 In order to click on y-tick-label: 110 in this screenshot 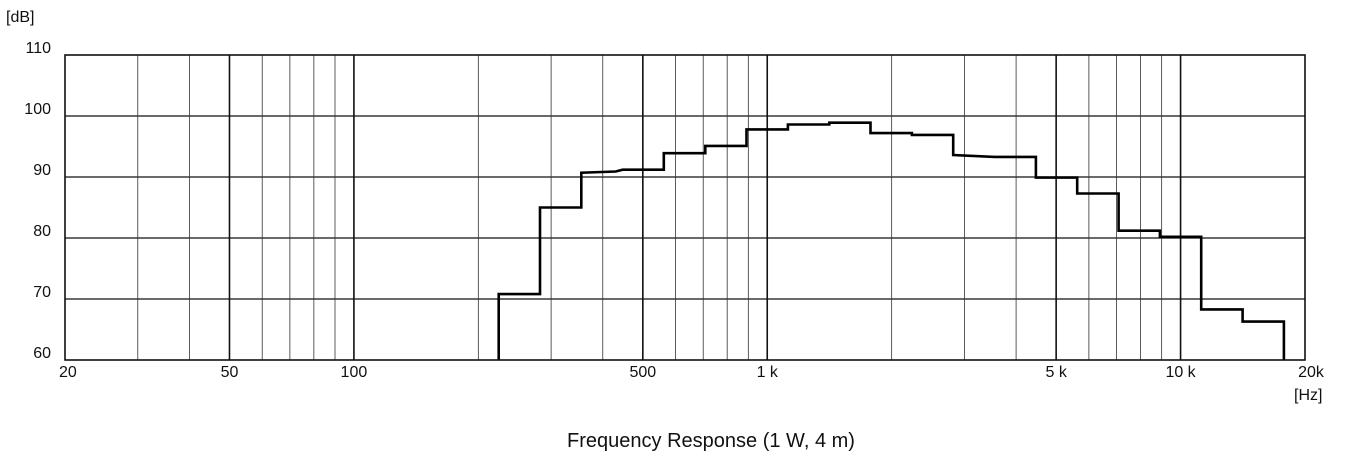, I will do `click(38, 48)`.